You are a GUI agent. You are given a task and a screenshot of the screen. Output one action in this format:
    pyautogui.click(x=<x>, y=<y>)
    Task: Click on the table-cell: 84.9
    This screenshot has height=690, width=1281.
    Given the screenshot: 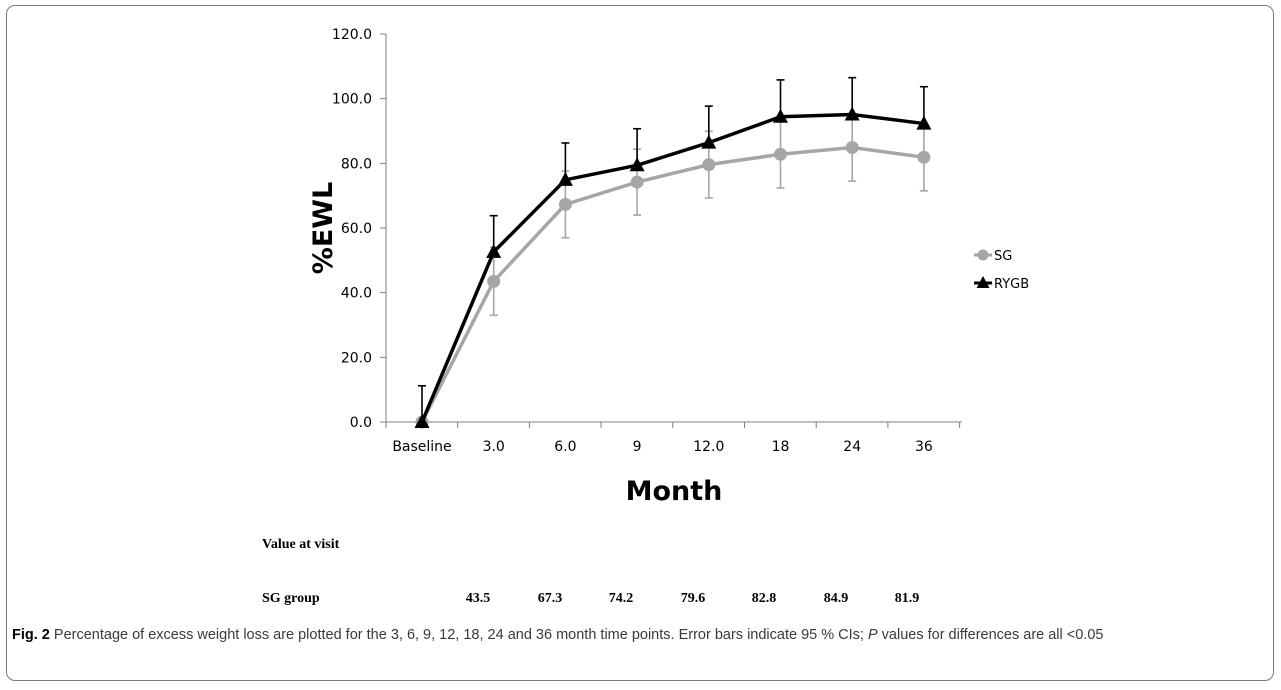 What is the action you would take?
    pyautogui.click(x=836, y=598)
    